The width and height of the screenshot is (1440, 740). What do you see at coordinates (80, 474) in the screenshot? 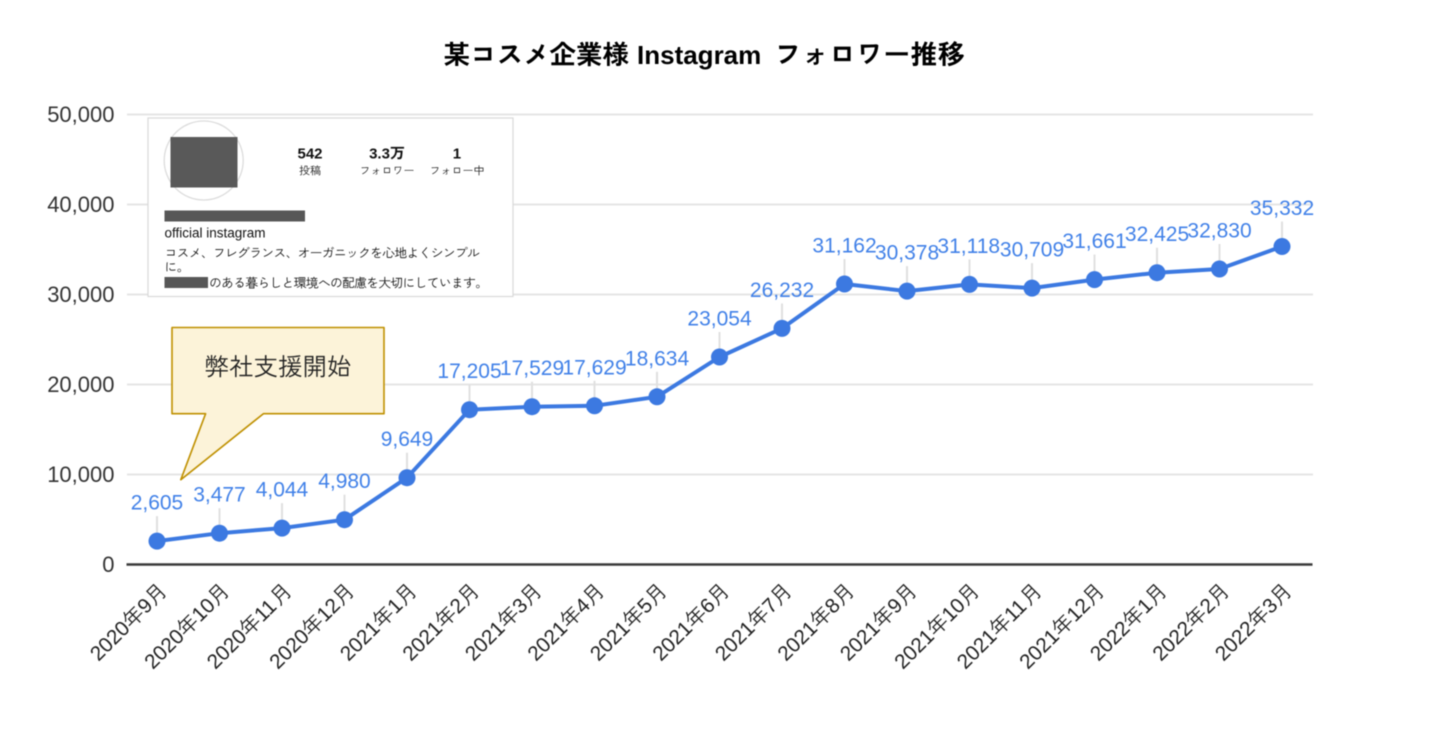
I see `svg-text: 10,000` at bounding box center [80, 474].